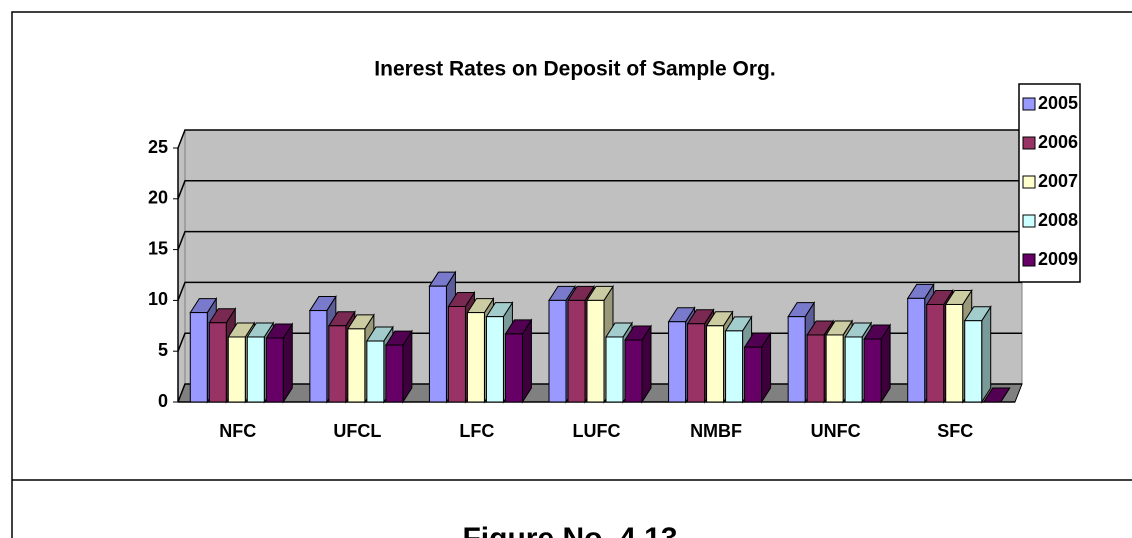 This screenshot has width=1132, height=538. I want to click on bar-side, so click(986, 354).